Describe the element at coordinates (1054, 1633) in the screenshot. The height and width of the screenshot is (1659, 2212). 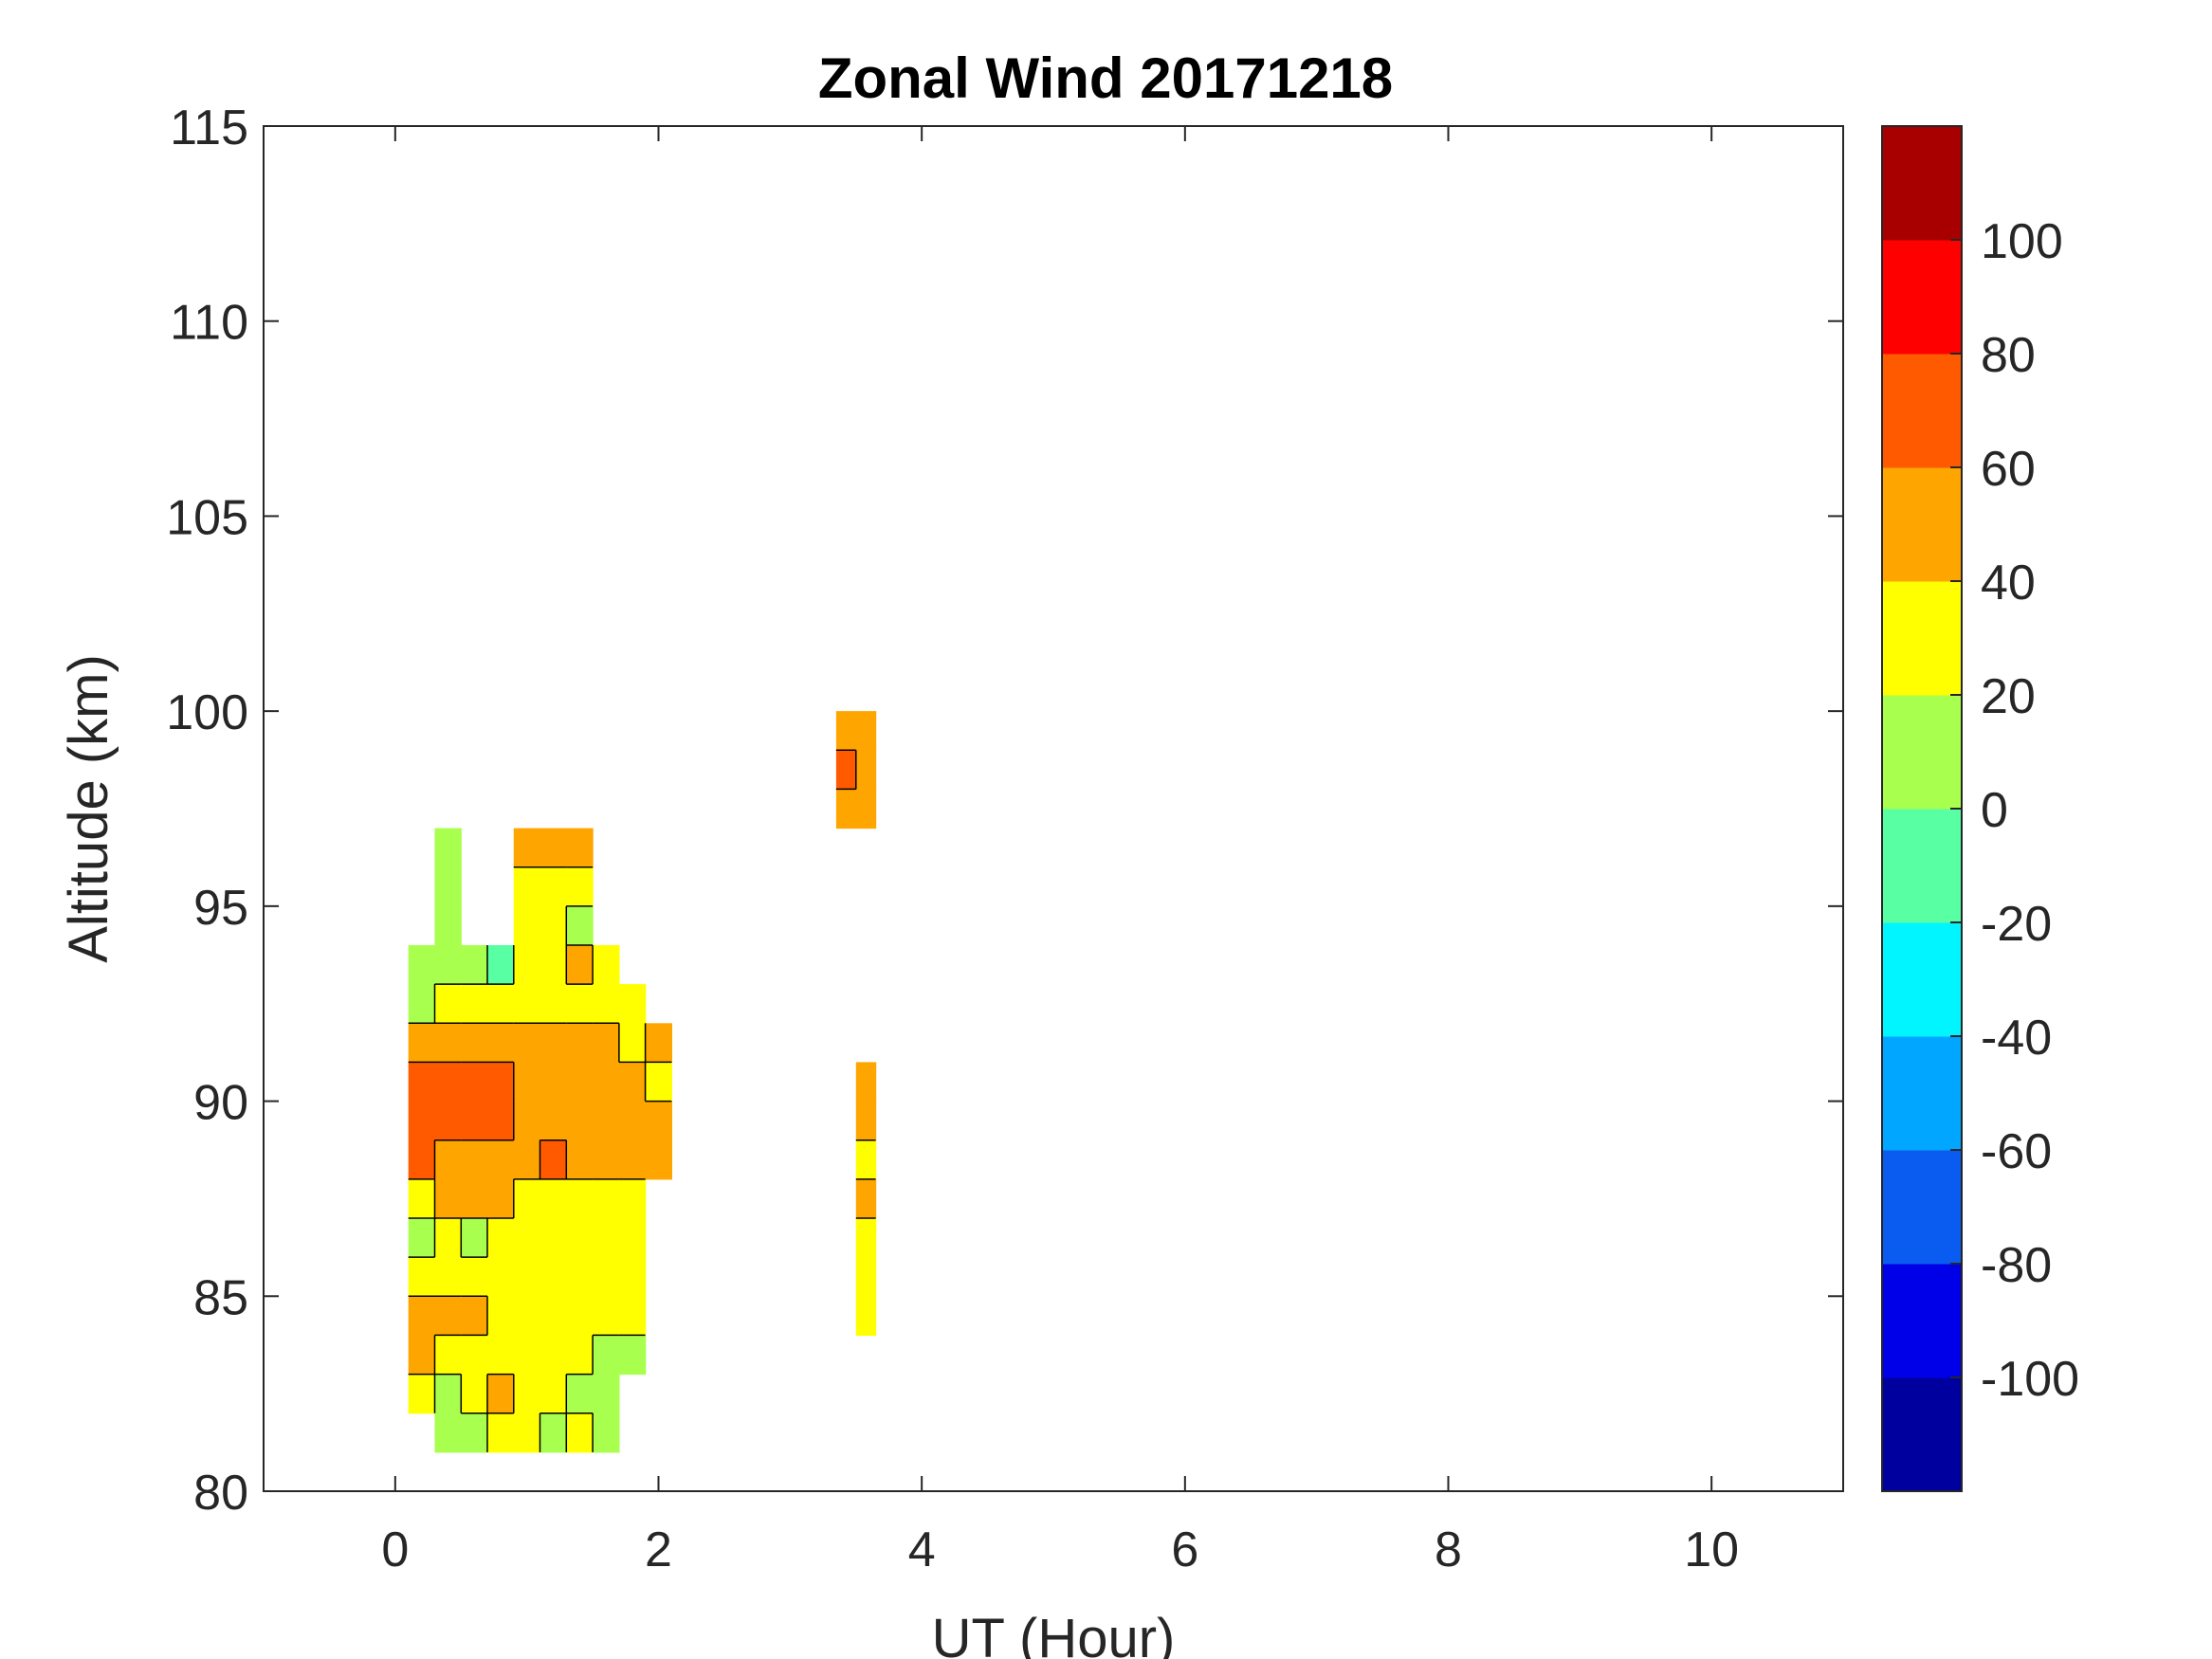
I see `x-axis-label: UT (Hour)` at that location.